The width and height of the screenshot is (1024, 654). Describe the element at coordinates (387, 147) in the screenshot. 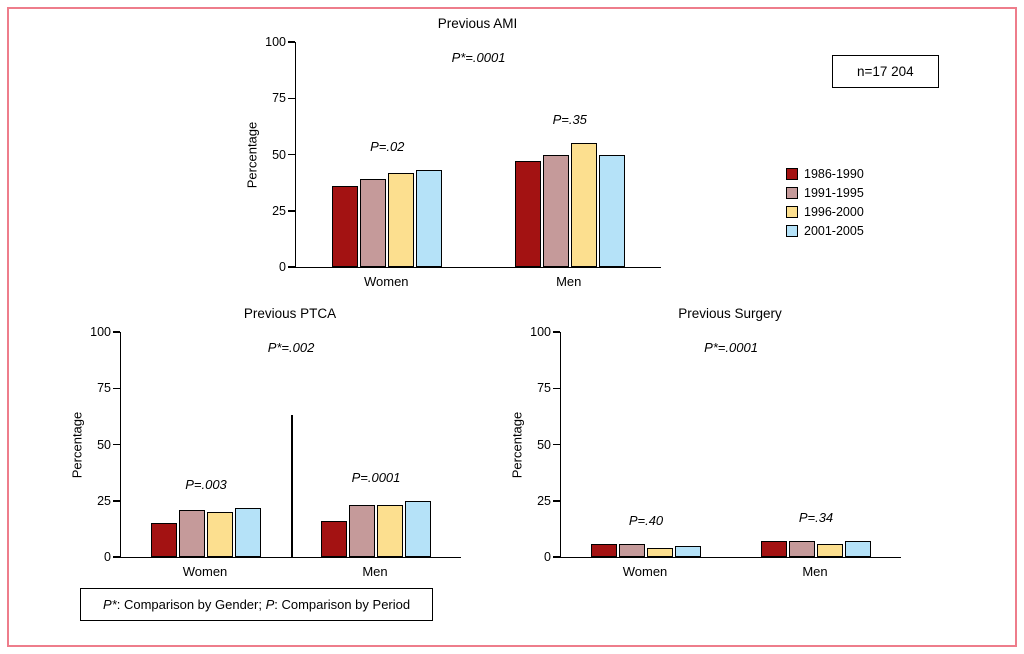

I see `p-value-women: P=.02` at that location.